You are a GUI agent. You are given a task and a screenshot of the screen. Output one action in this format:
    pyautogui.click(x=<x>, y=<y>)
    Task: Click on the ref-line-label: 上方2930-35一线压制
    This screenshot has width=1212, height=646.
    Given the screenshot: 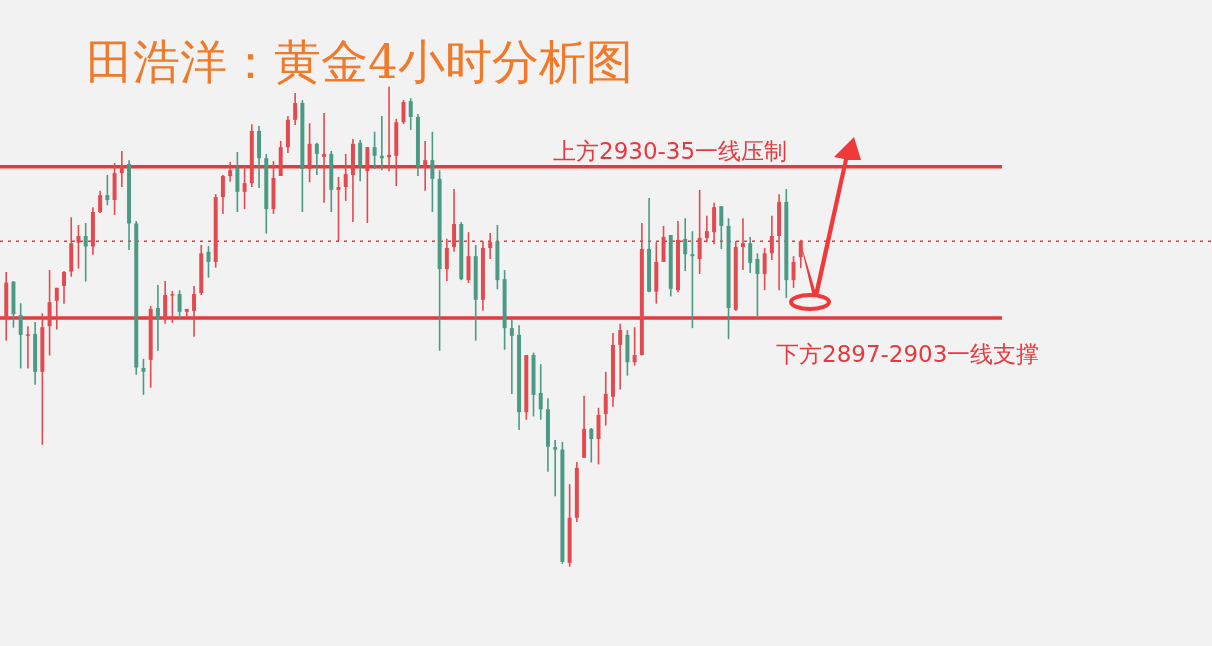 What is the action you would take?
    pyautogui.click(x=670, y=150)
    